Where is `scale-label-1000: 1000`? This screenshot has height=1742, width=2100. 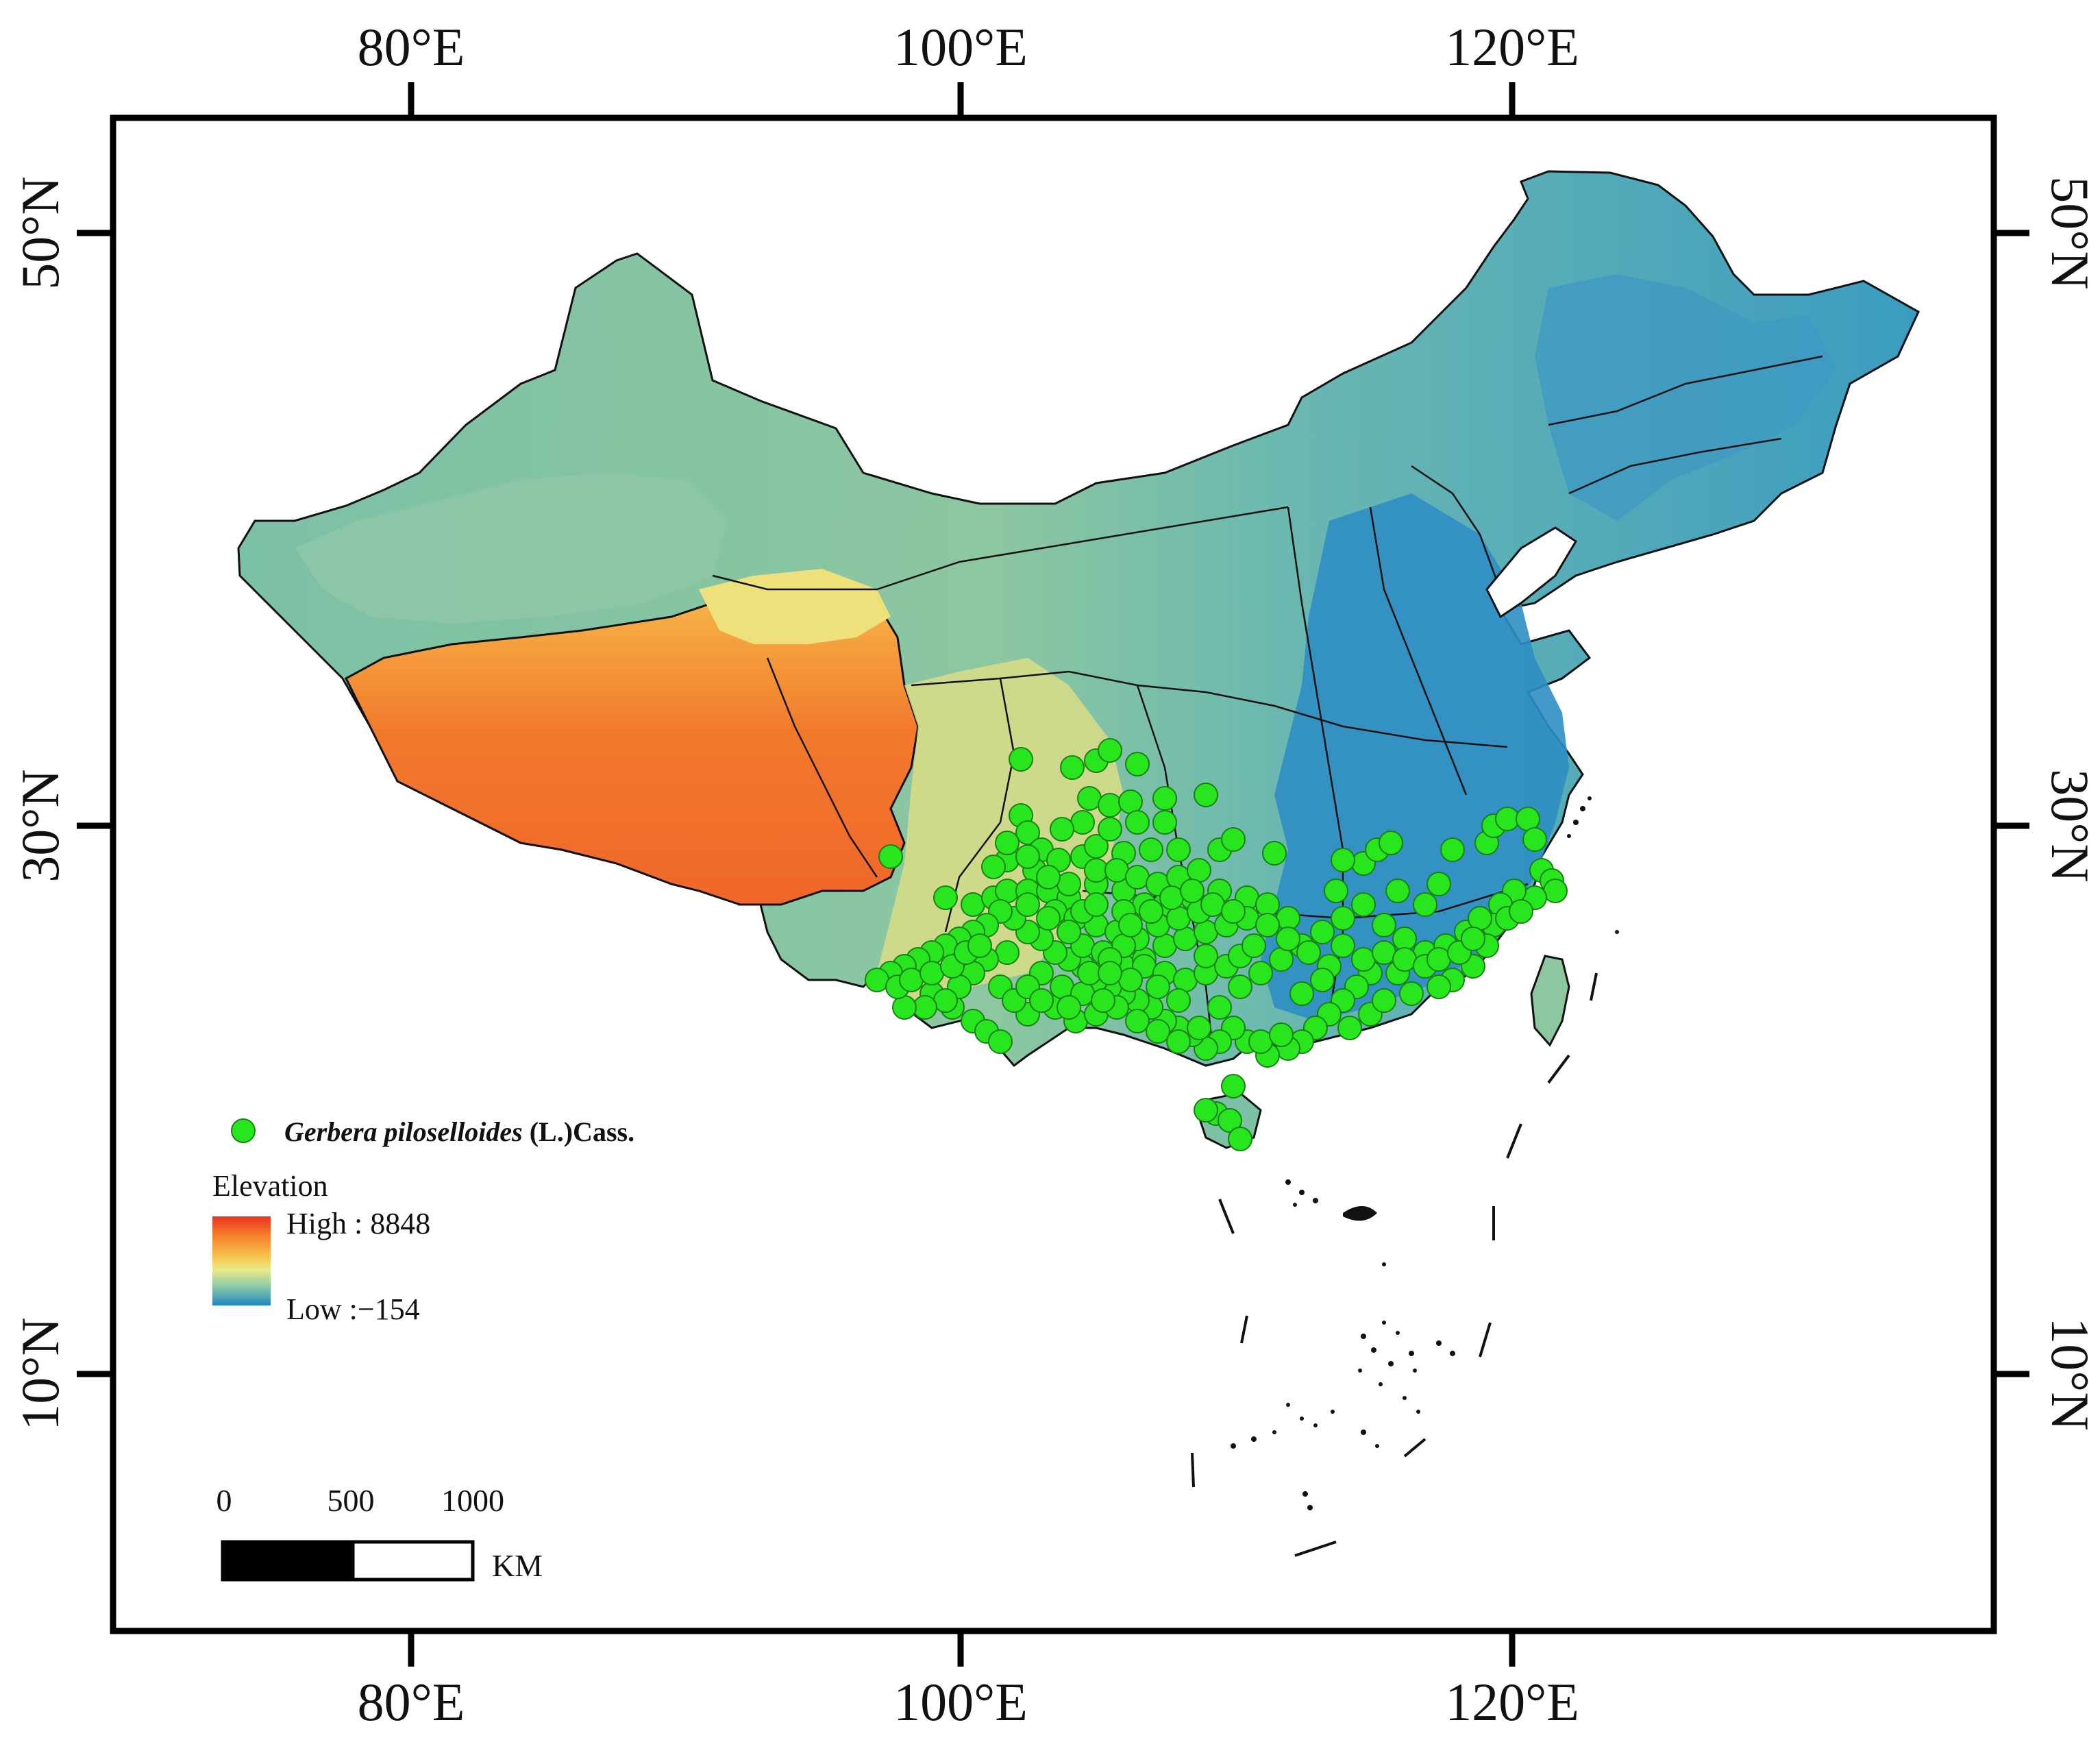 scale-label-1000: 1000 is located at coordinates (472, 1500).